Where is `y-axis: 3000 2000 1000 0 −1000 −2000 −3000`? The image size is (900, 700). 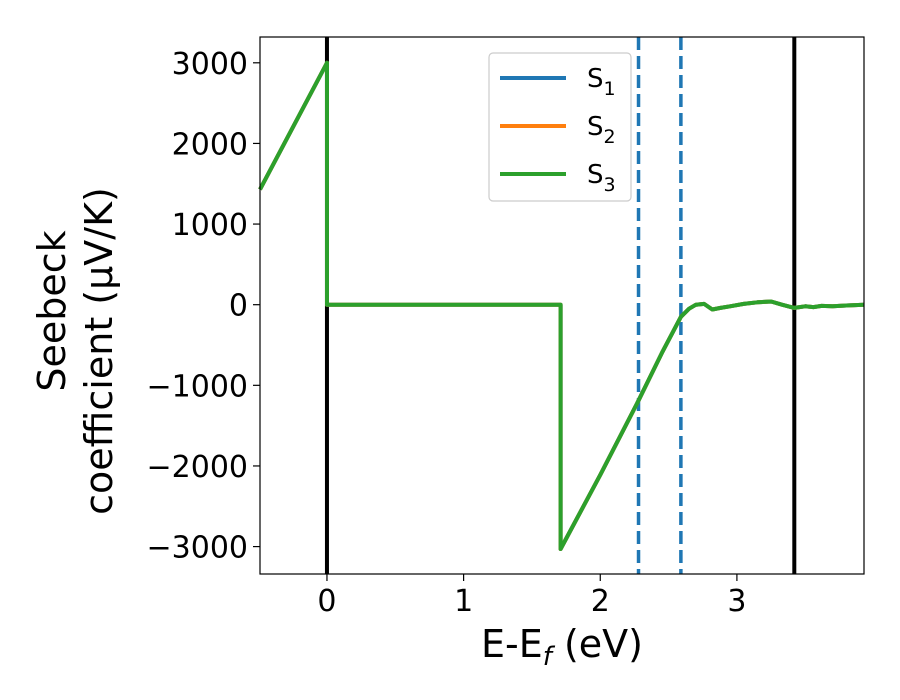
y-axis: 3000 2000 1000 0 −1000 −2000 −3000 is located at coordinates (203, 306).